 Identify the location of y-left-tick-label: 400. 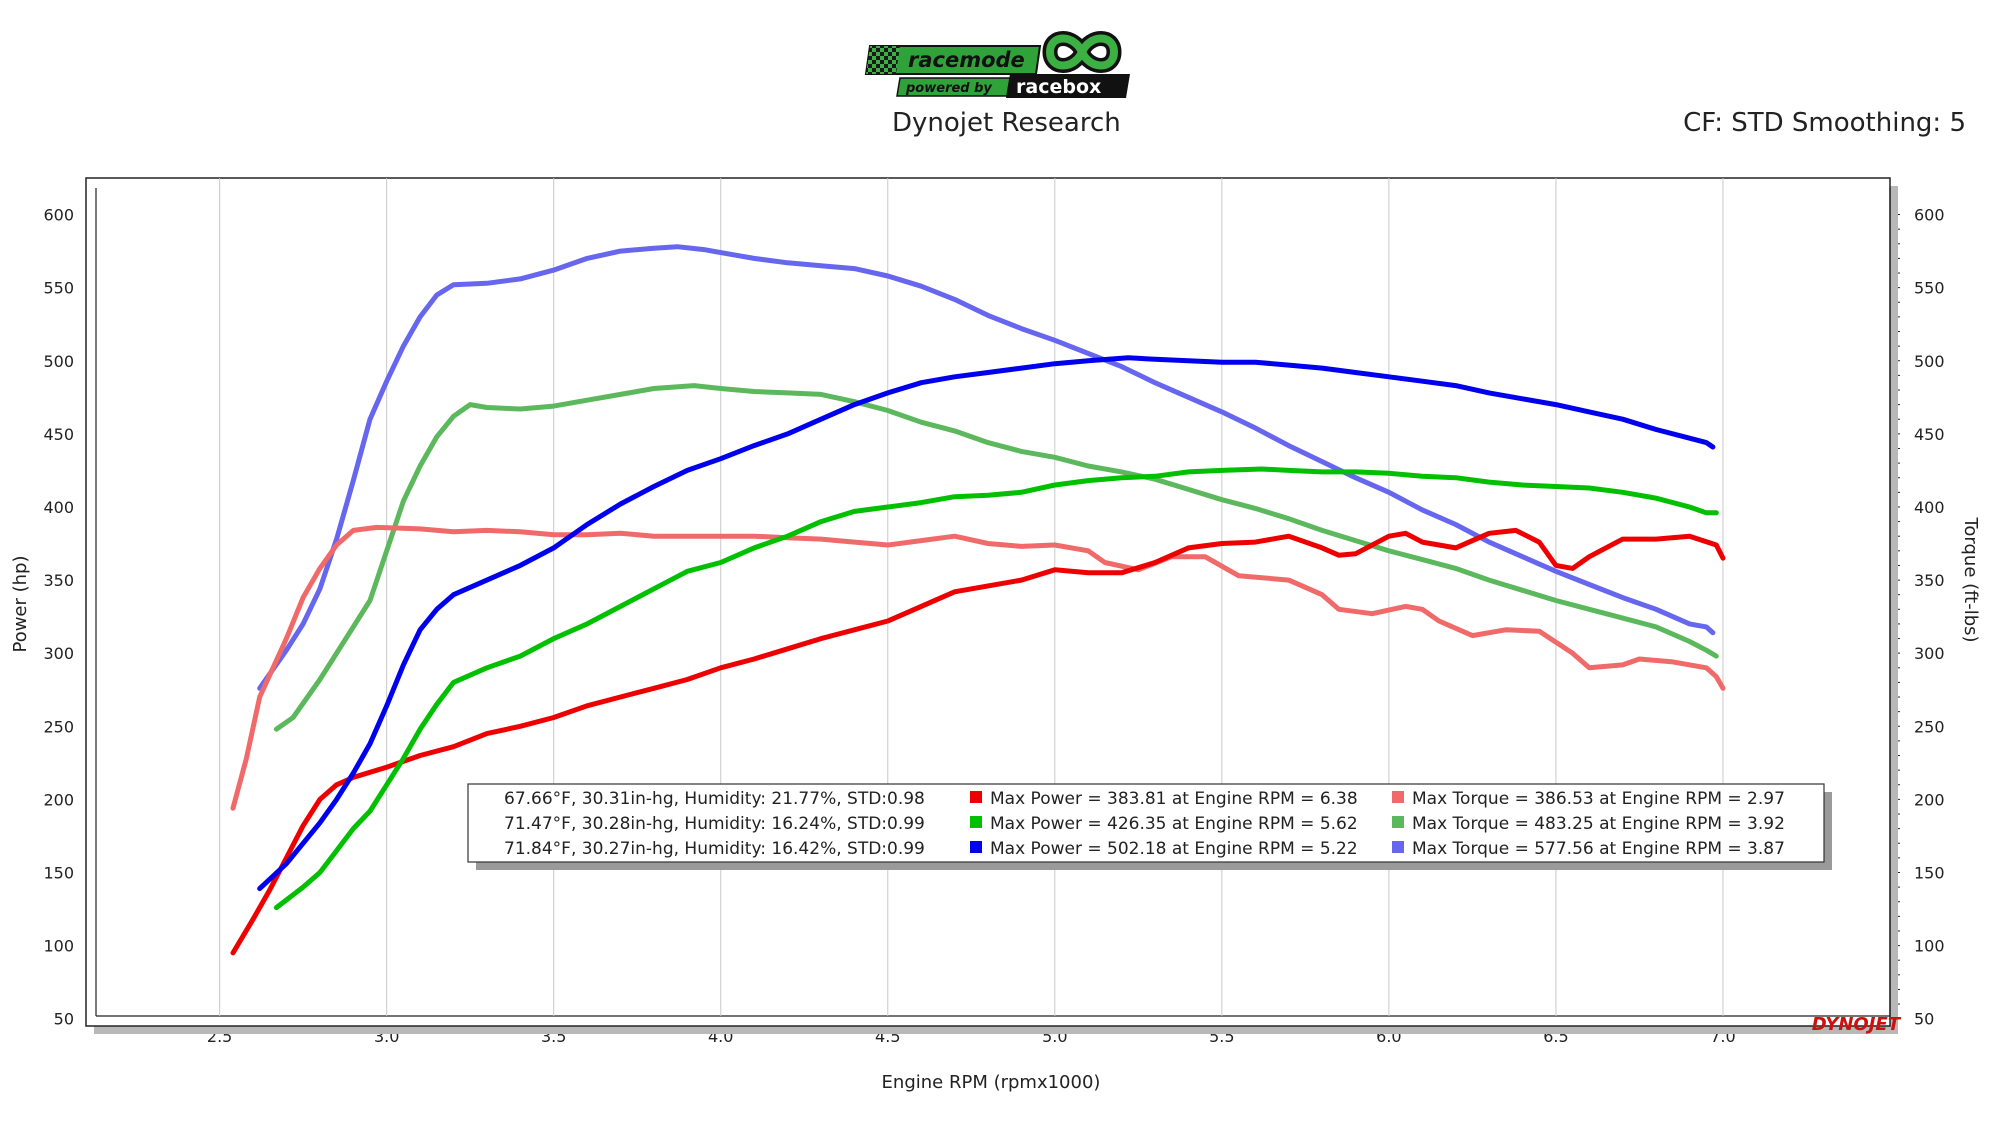
(58, 507).